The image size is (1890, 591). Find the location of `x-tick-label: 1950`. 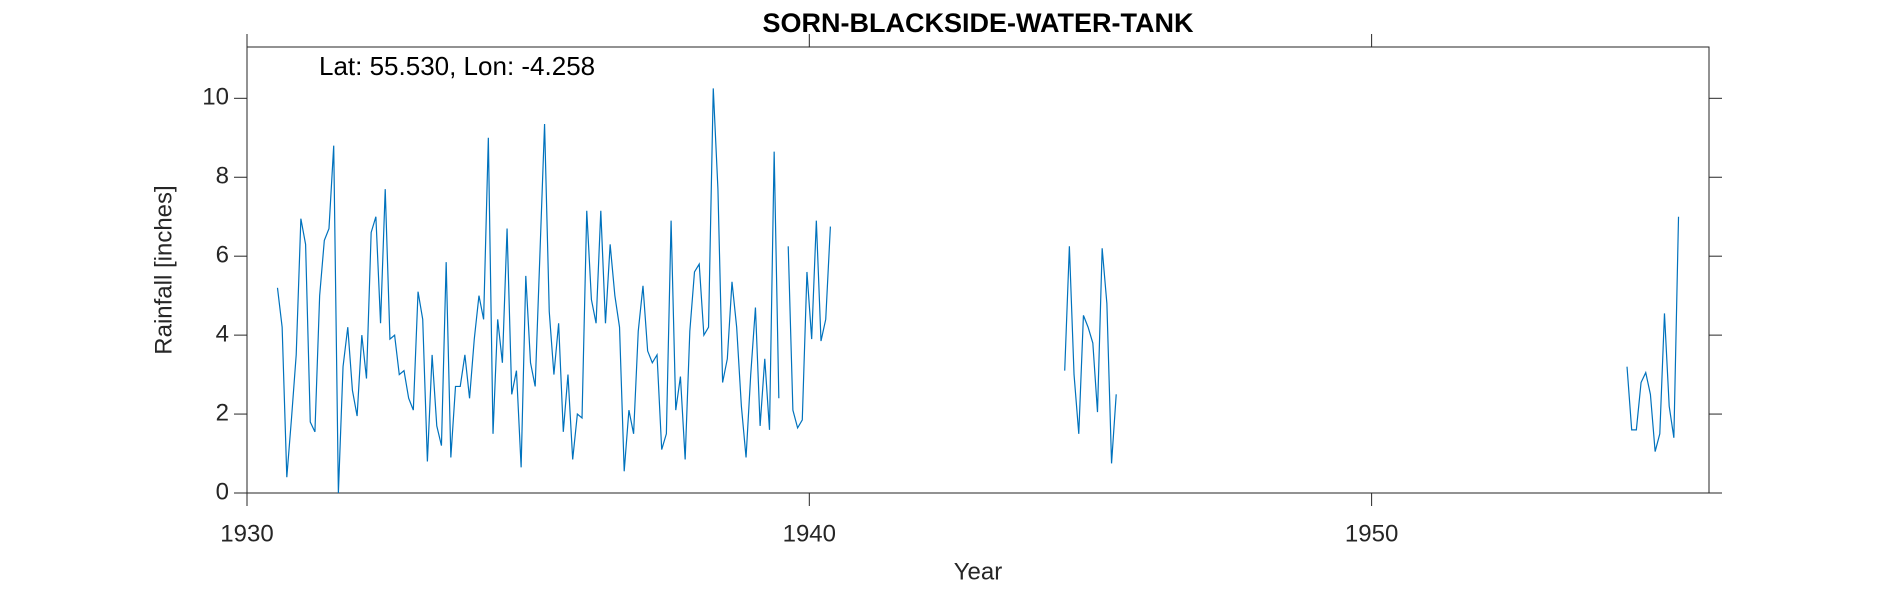

x-tick-label: 1950 is located at coordinates (1371, 533).